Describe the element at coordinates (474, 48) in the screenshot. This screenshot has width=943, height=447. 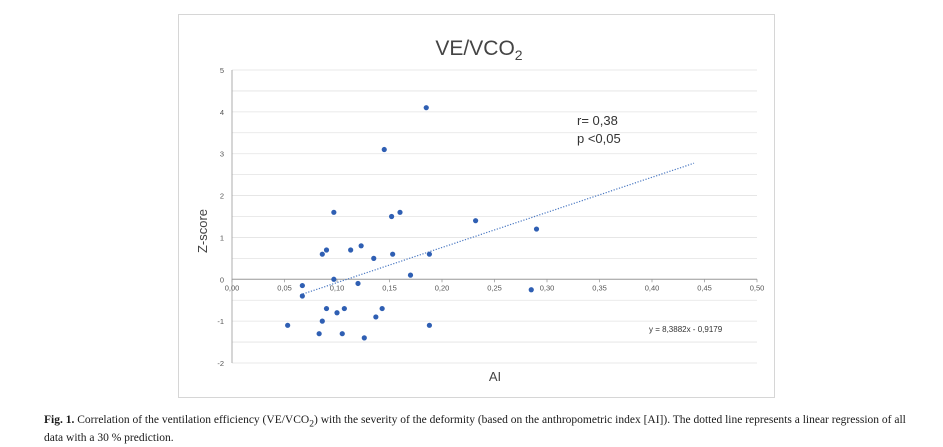
I see `chart-title-text: VE/VCO` at that location.